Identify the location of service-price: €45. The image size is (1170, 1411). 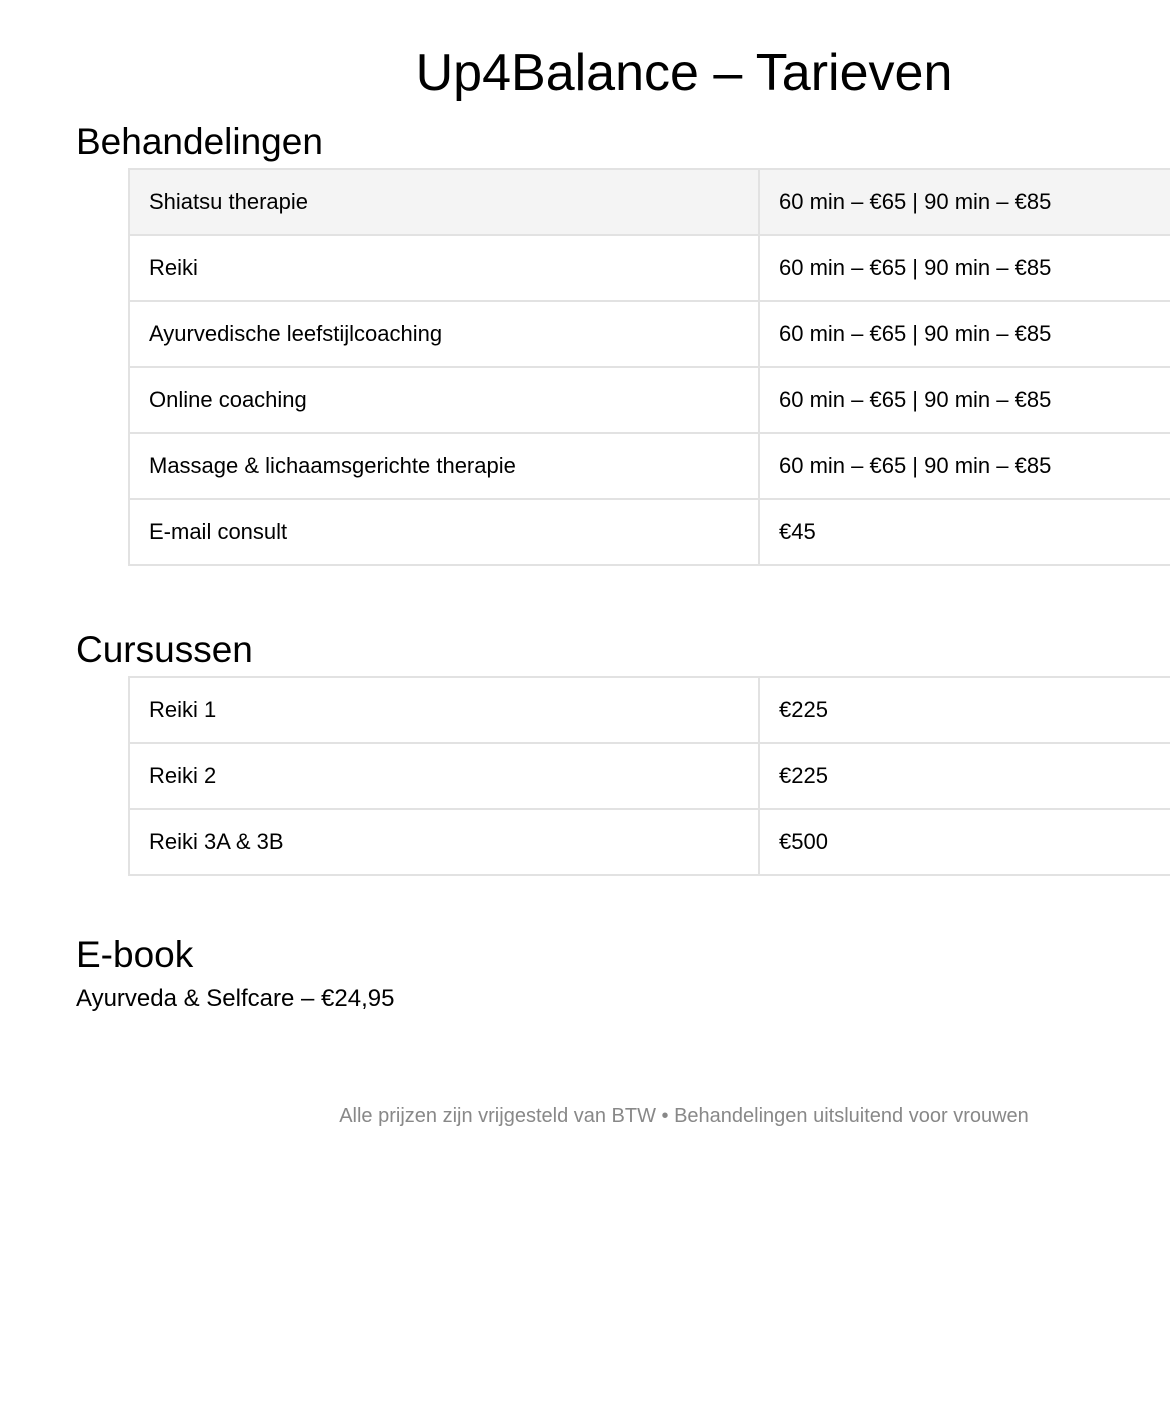
(964, 532).